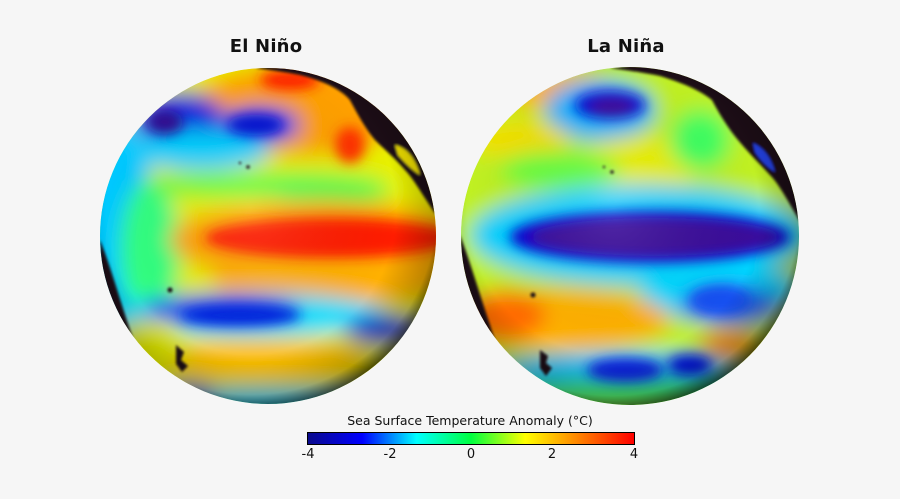 The width and height of the screenshot is (900, 499). What do you see at coordinates (471, 438) in the screenshot?
I see `colorbar` at bounding box center [471, 438].